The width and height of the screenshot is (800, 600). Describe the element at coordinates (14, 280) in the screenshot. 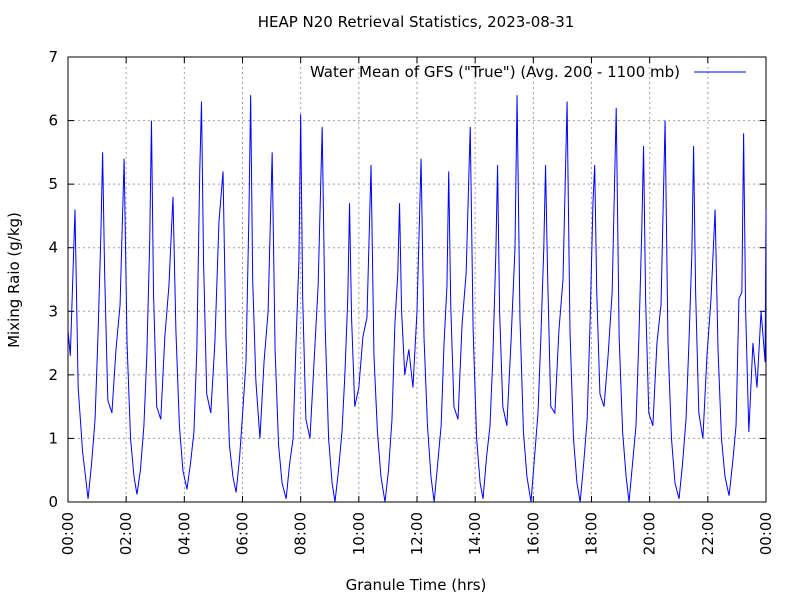

I see `y-axis-label: Mixing Raio (g/kg)` at that location.